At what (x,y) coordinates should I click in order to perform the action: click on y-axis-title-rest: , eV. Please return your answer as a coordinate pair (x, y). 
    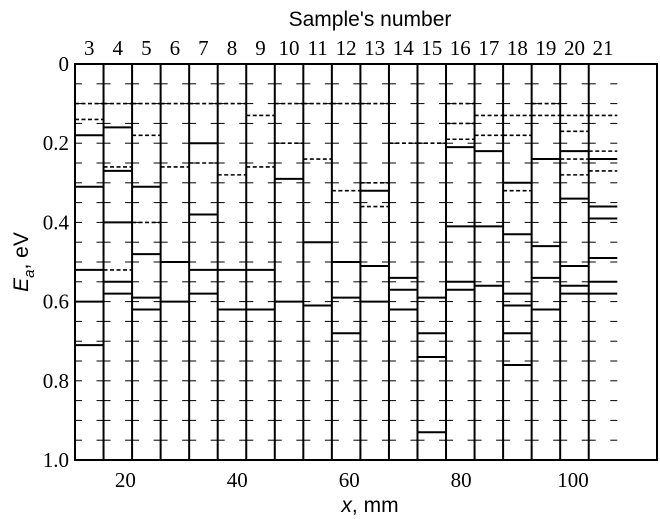
    Looking at the image, I should click on (21, 250).